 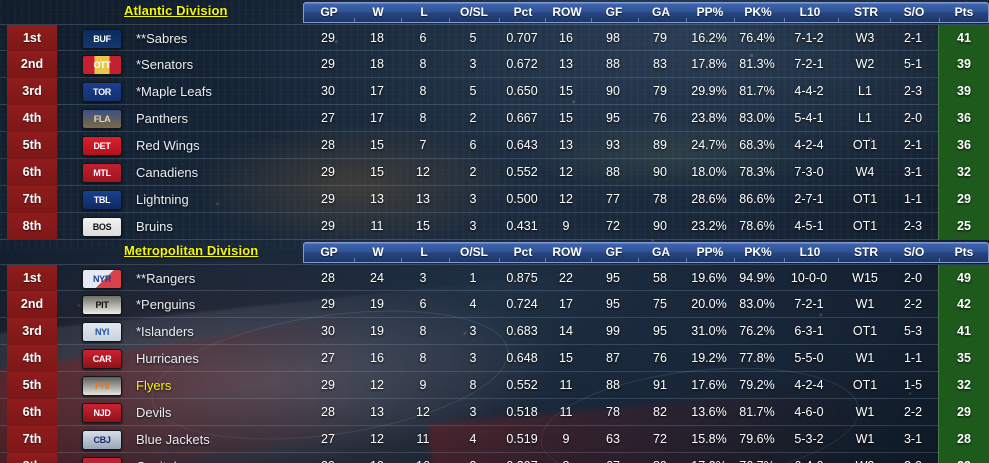 What do you see at coordinates (165, 64) in the screenshot?
I see `team-name: *Senators` at bounding box center [165, 64].